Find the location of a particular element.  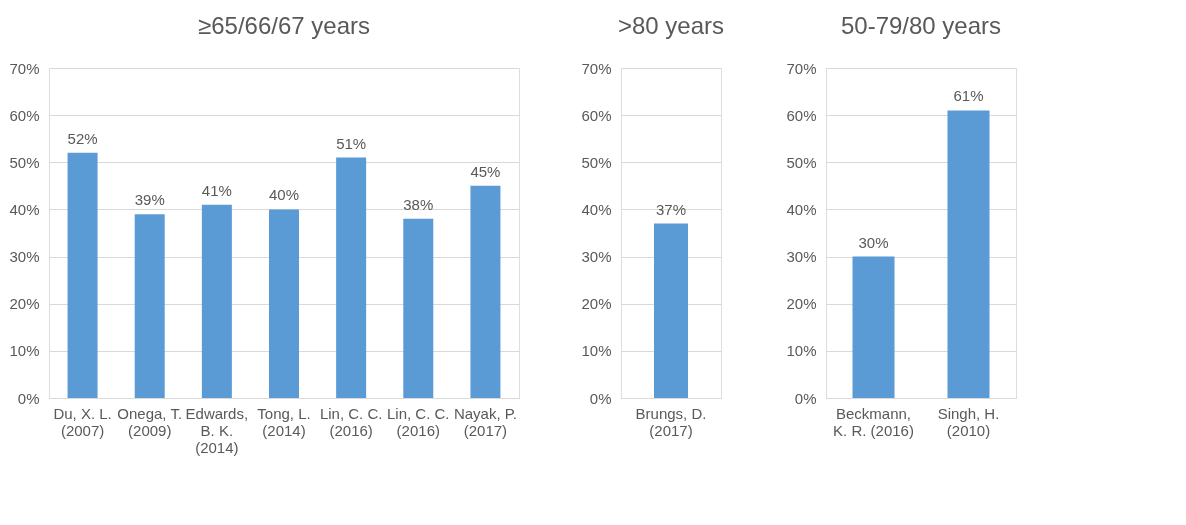

x-tick-label: Du, X. L. (2007) is located at coordinates (82, 421).